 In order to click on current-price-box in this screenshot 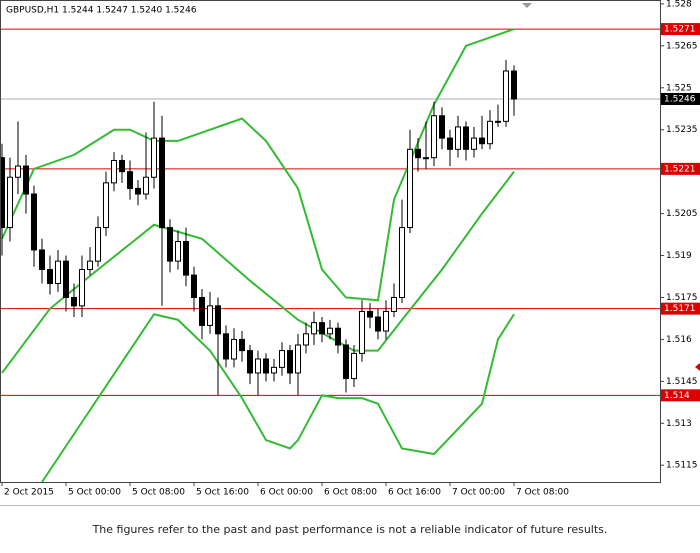, I will do `click(680, 98)`.